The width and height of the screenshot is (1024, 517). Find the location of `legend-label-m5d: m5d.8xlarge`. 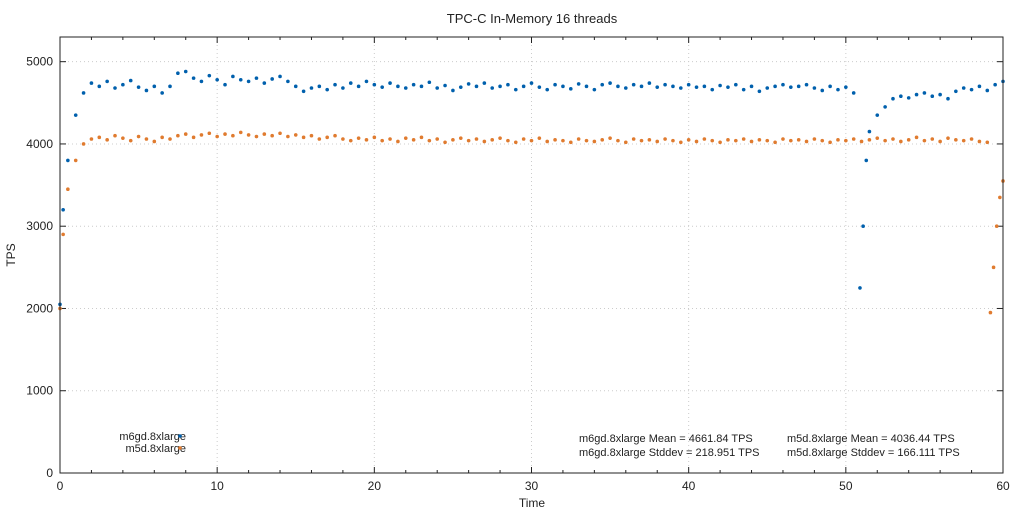

legend-label-m5d: m5d.8xlarge is located at coordinates (155, 449).